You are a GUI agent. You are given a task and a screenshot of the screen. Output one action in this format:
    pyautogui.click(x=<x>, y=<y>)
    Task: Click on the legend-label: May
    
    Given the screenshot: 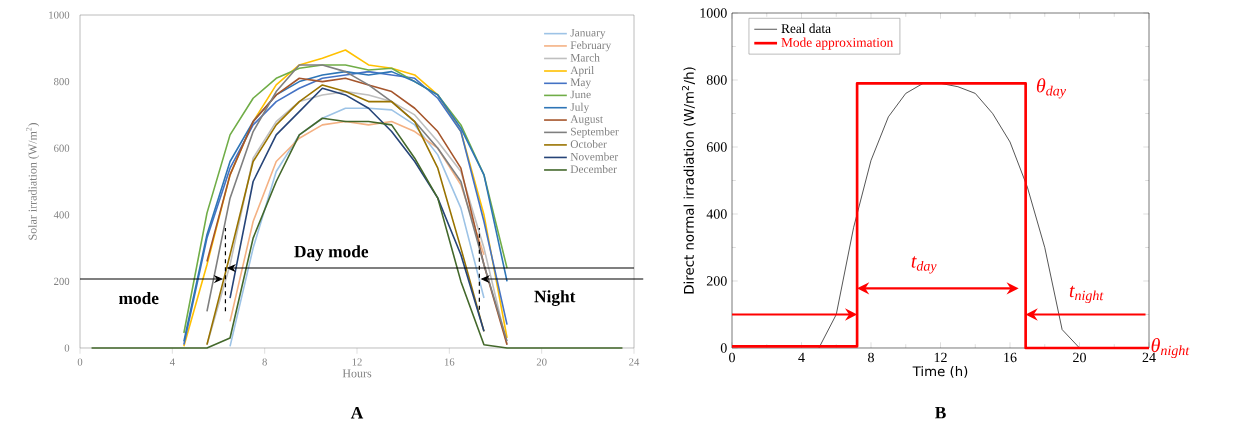 What is the action you would take?
    pyautogui.click(x=581, y=83)
    